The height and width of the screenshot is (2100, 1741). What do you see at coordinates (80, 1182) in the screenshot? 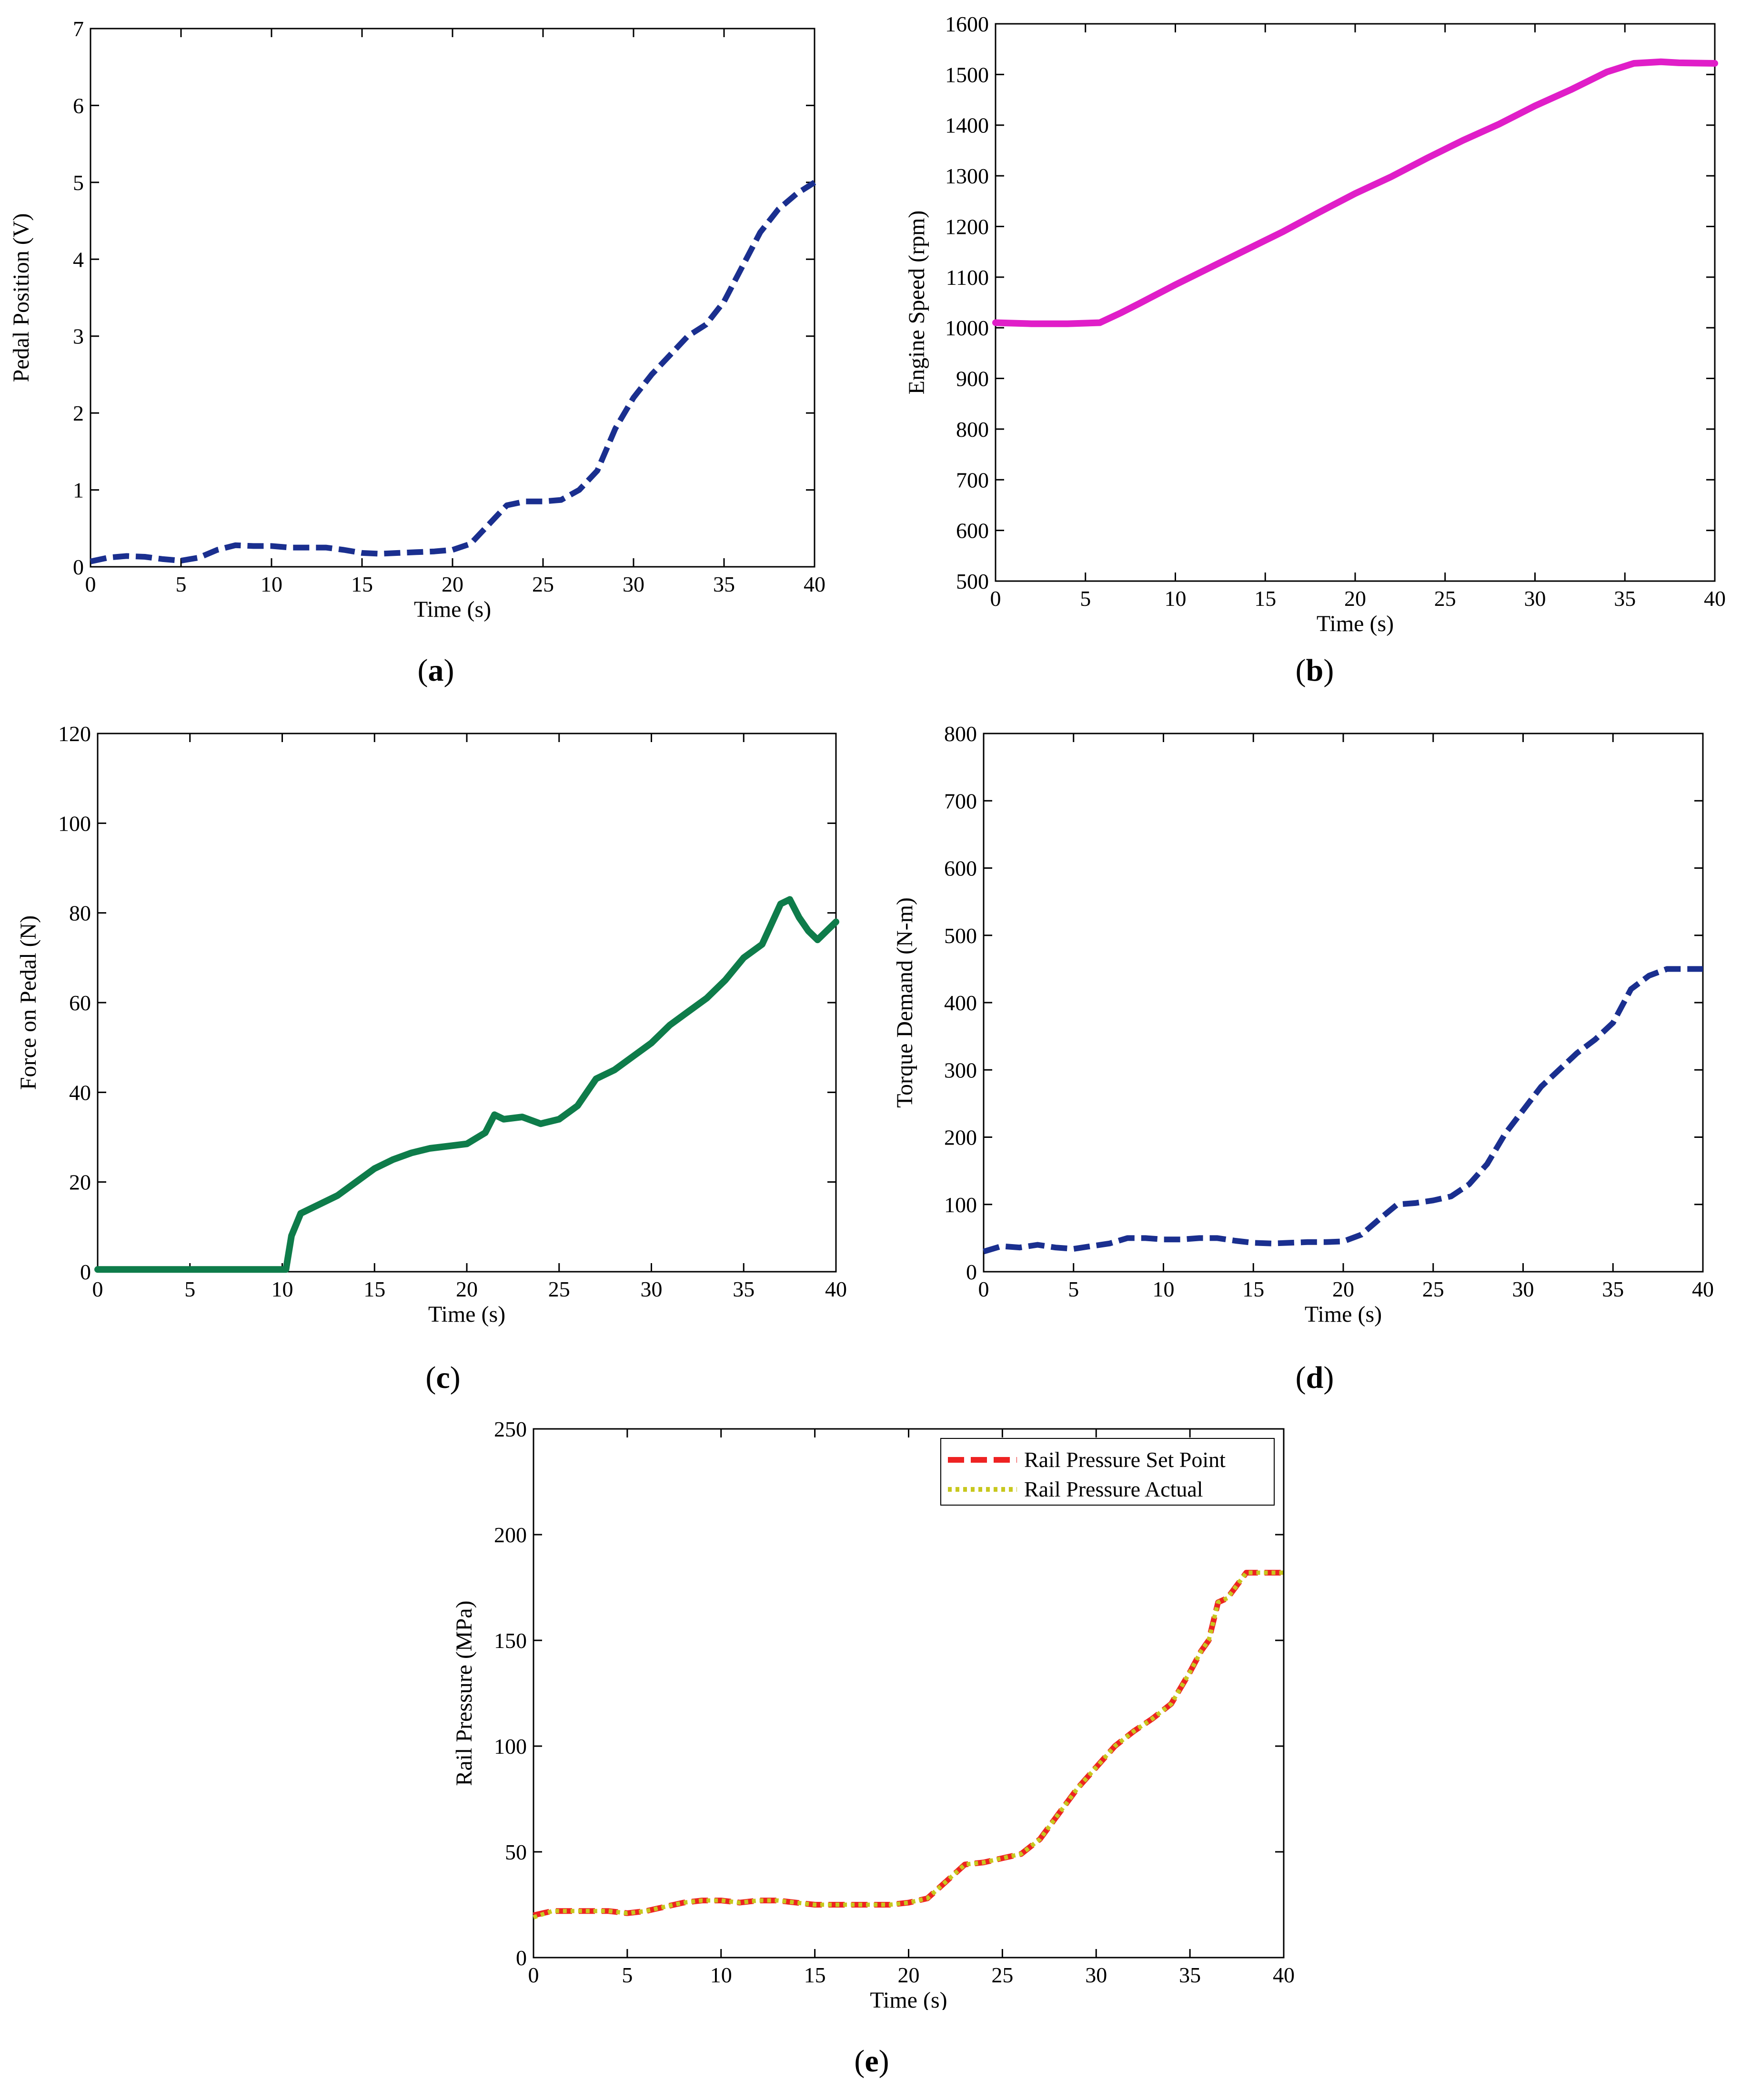
I see `y-tick-label: 20` at bounding box center [80, 1182].